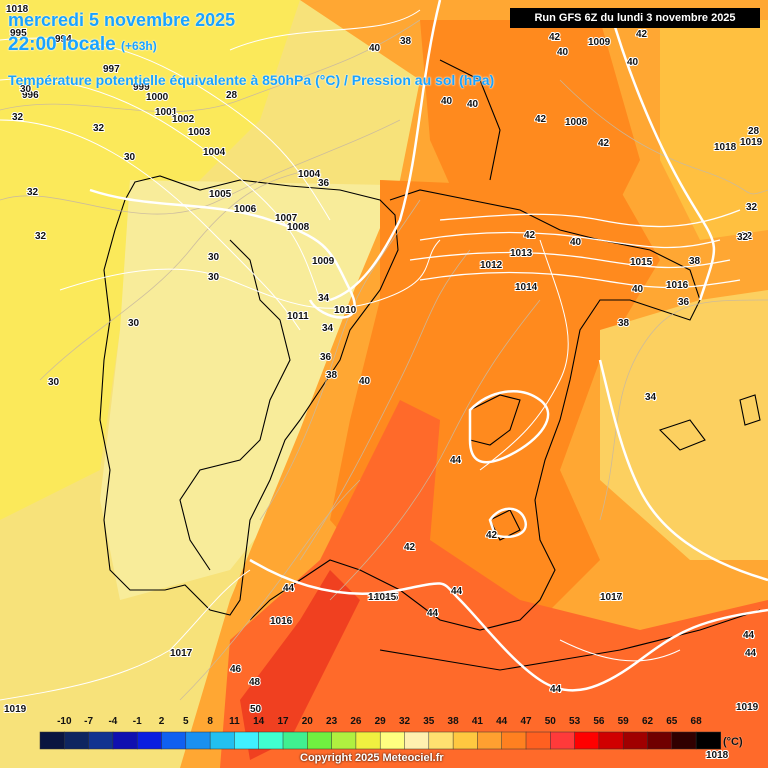  I want to click on legend-tick-label: 68, so click(697, 721).